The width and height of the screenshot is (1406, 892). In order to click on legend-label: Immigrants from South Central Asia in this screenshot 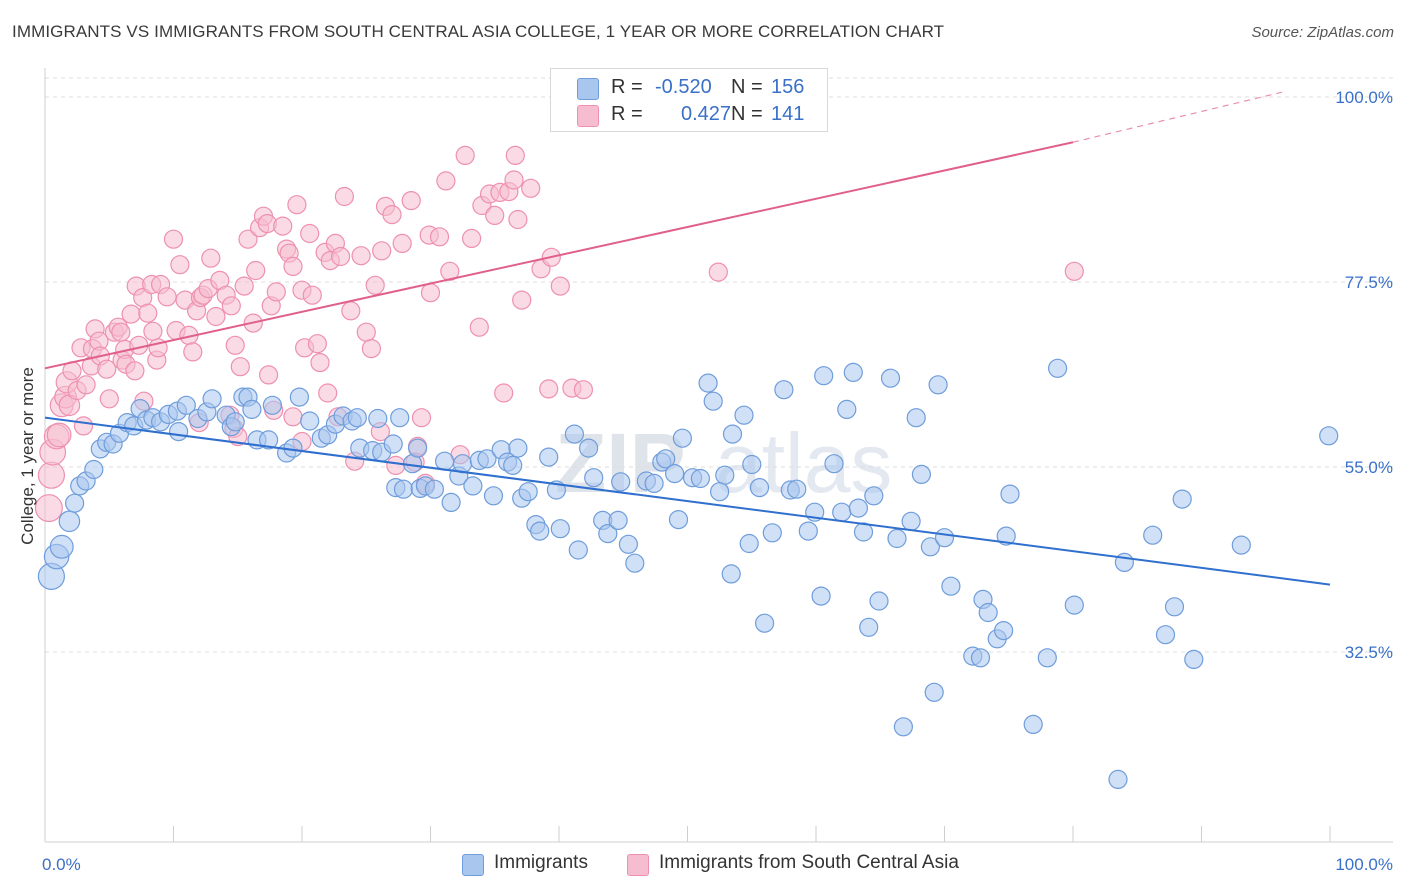, I will do `click(809, 862)`.